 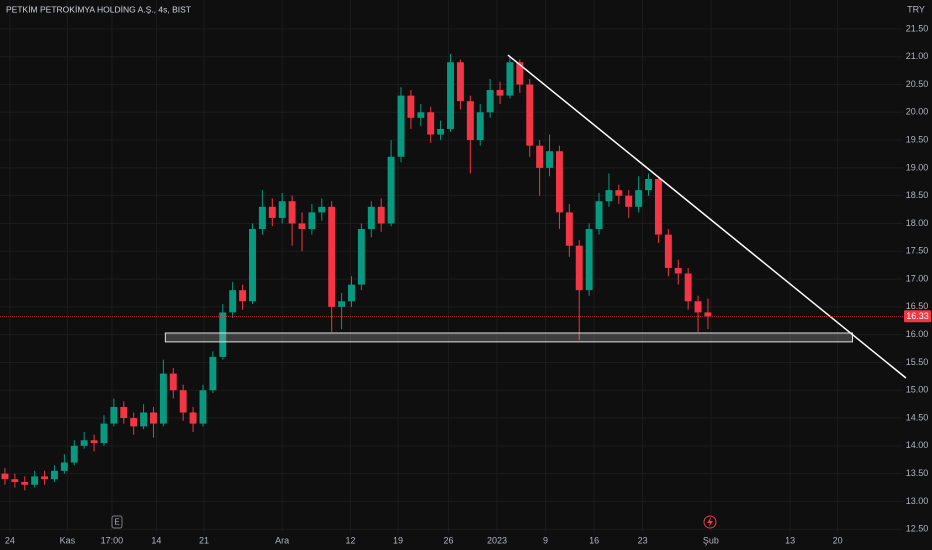 I want to click on y-tick-label: 21.00, so click(x=917, y=56).